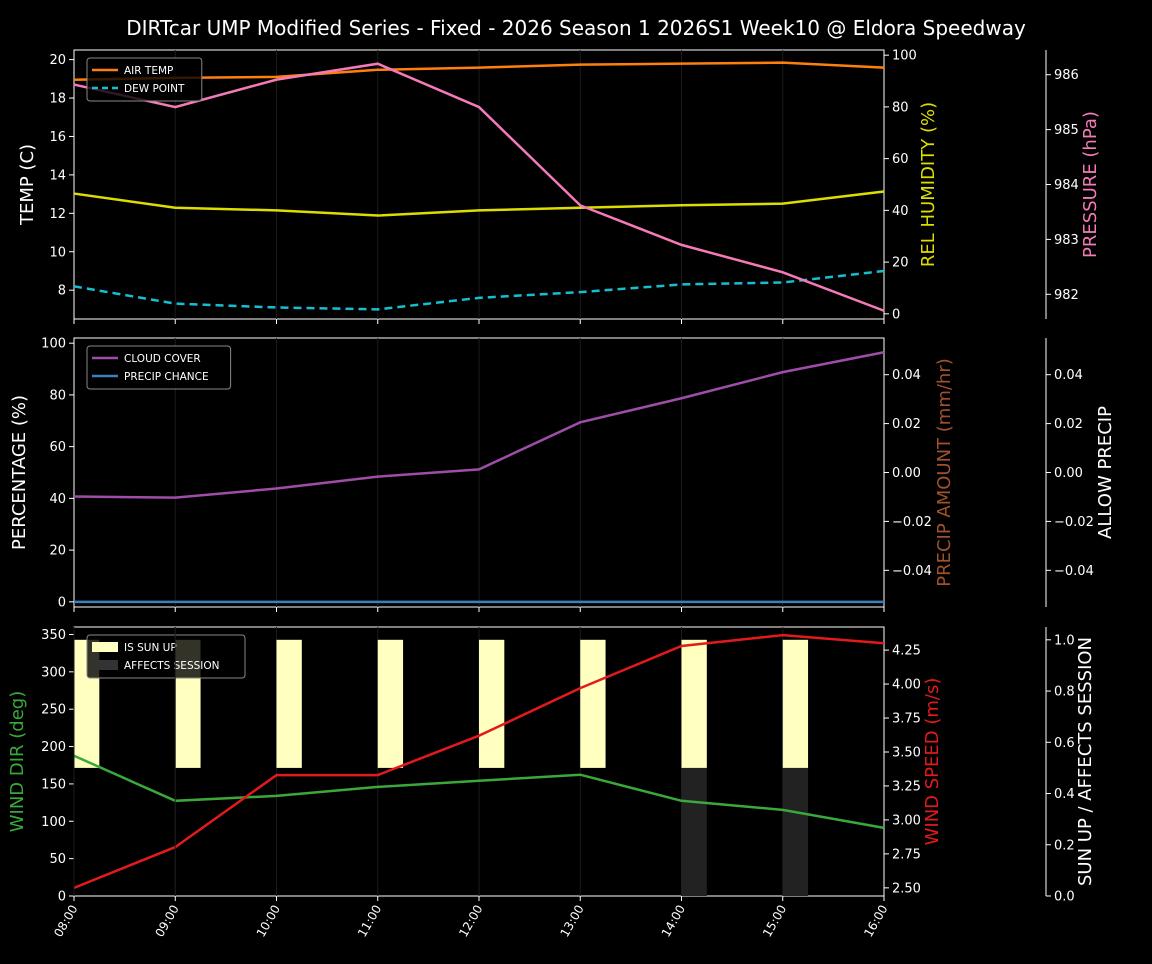 The image size is (1152, 964). Describe the element at coordinates (906, 375) in the screenshot. I see `precip-amount-tick-label: 0.04` at that location.